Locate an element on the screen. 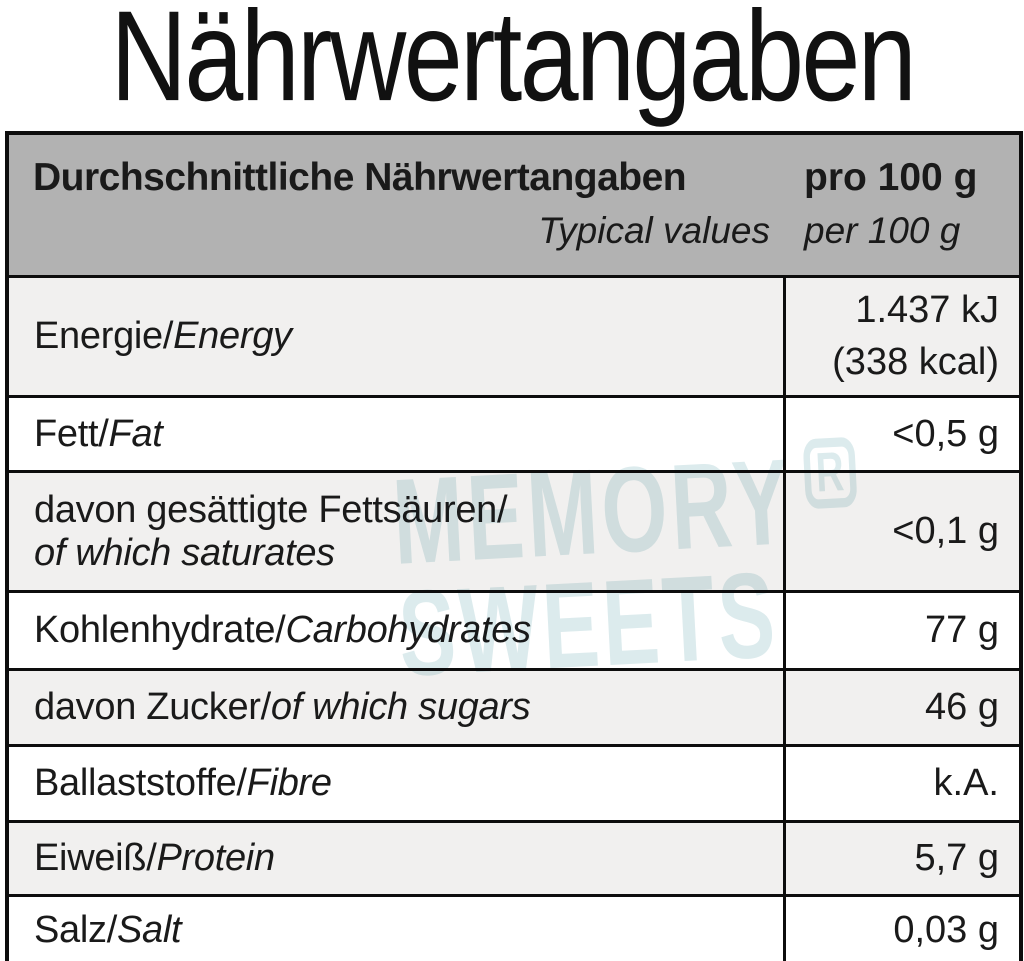 The image size is (1024, 961). row-value: <0,1 g is located at coordinates (901, 531).